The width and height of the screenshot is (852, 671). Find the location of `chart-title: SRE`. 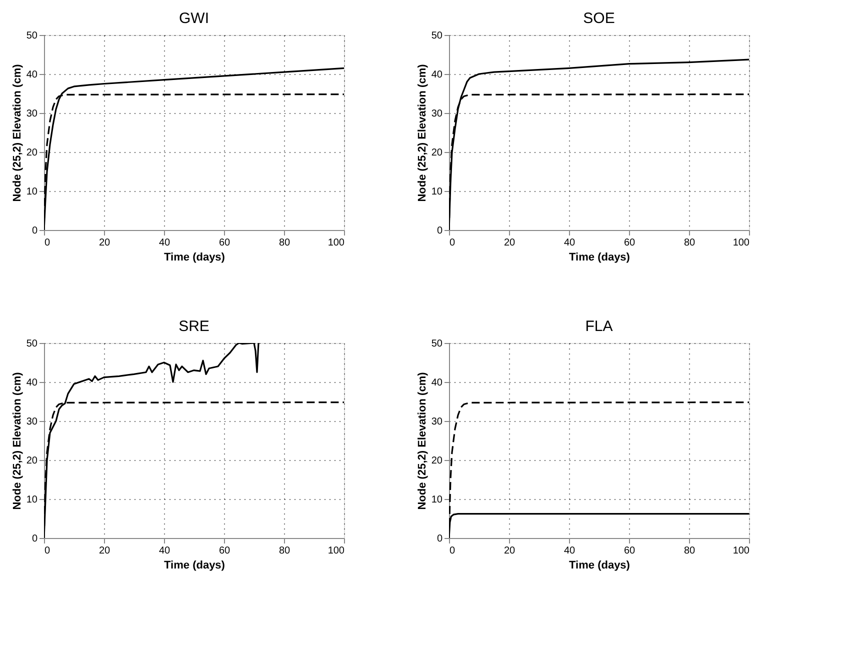

chart-title: SRE is located at coordinates (194, 326).